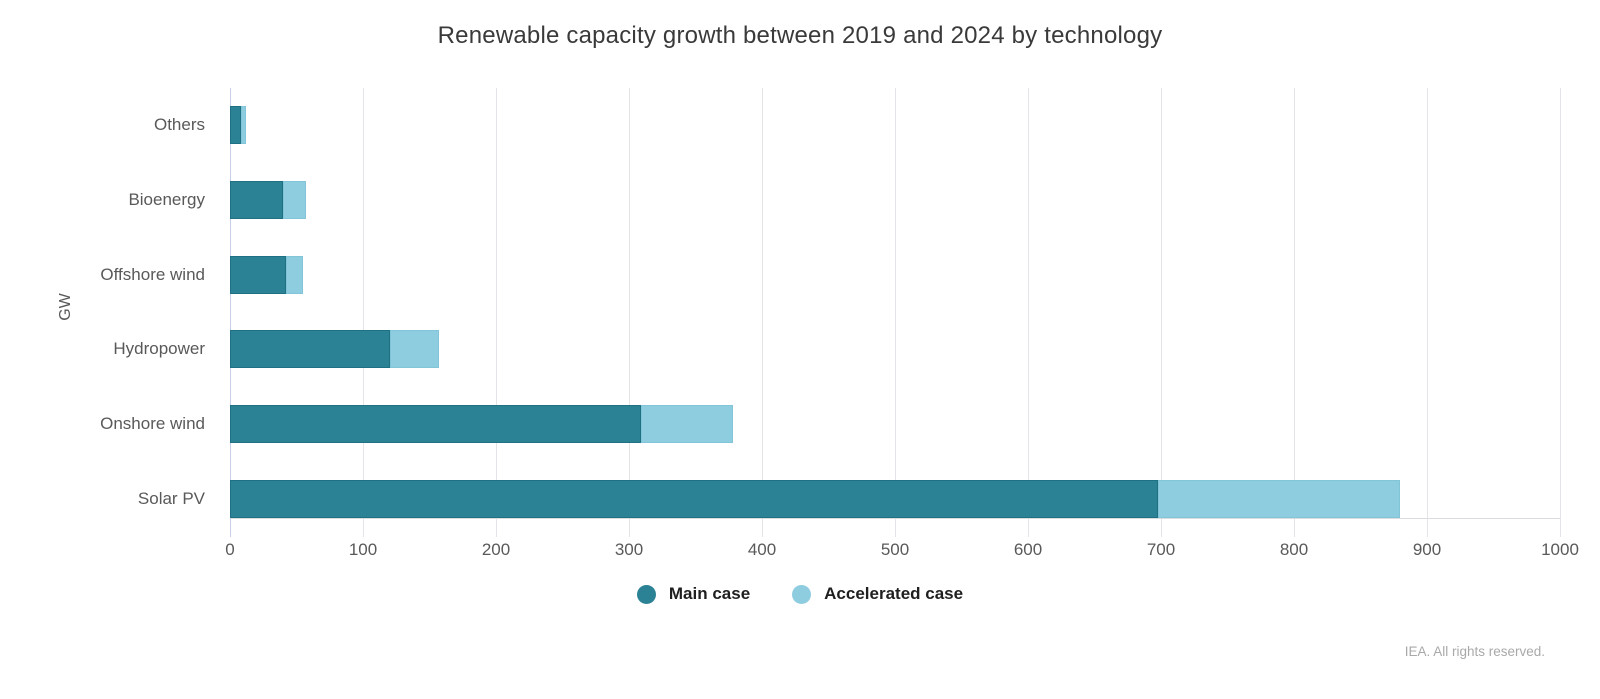 The height and width of the screenshot is (699, 1600). What do you see at coordinates (171, 498) in the screenshot?
I see `category-label-solar-pv: Solar PV` at bounding box center [171, 498].